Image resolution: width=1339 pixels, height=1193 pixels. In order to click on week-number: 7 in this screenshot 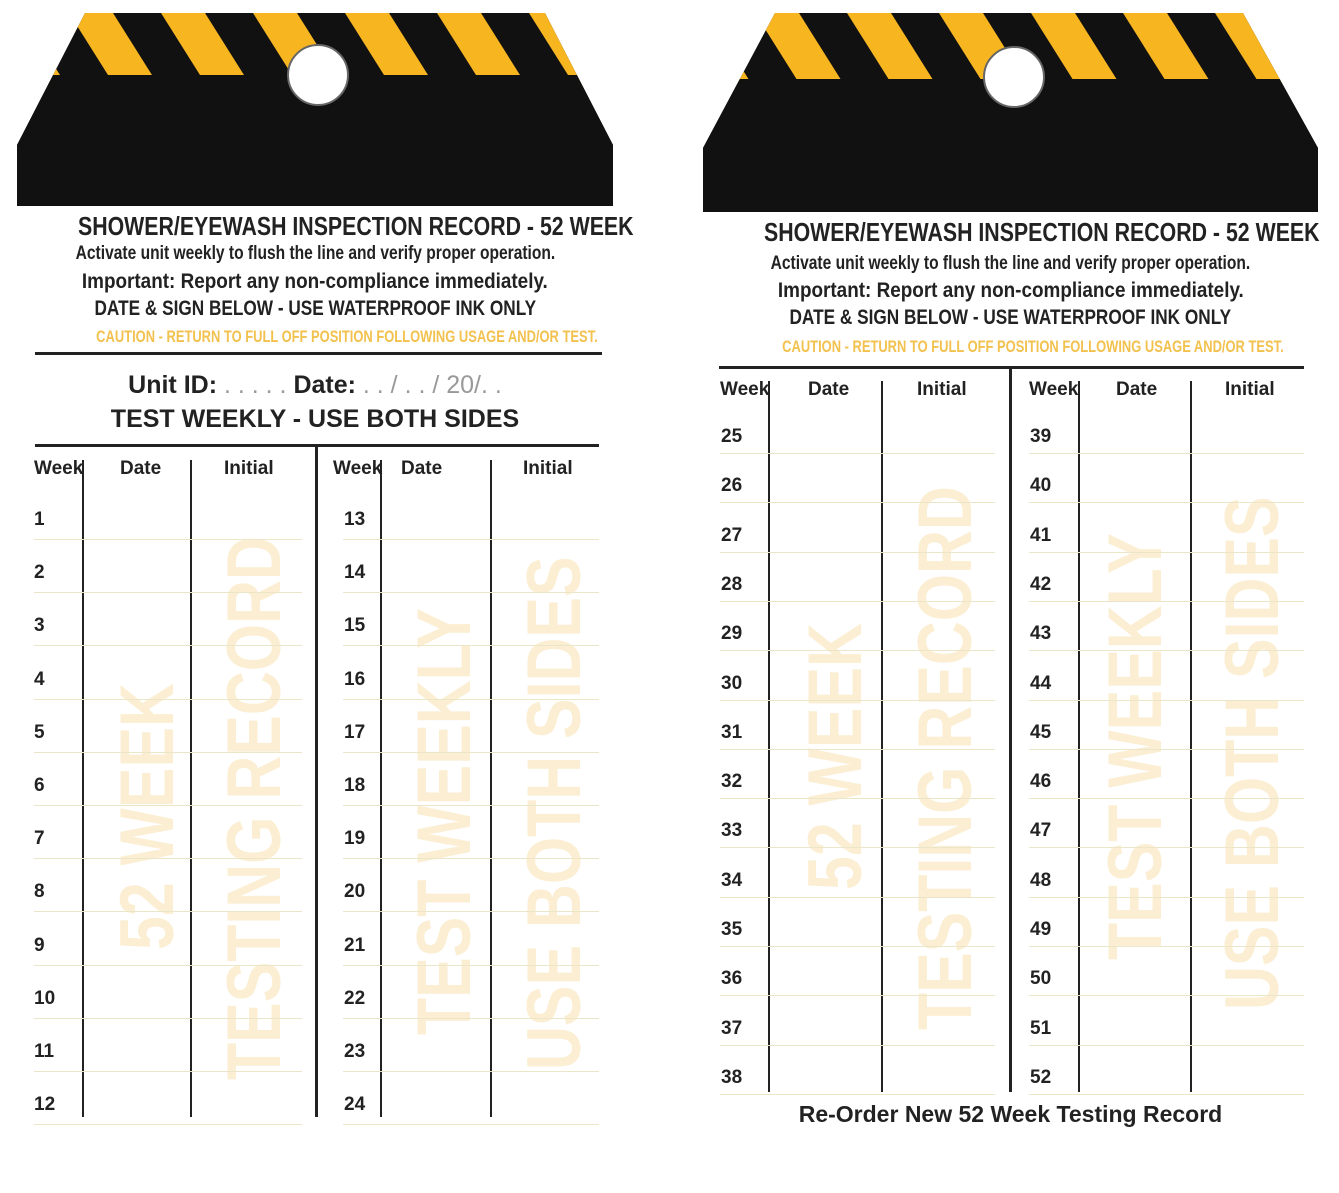, I will do `click(39, 839)`.